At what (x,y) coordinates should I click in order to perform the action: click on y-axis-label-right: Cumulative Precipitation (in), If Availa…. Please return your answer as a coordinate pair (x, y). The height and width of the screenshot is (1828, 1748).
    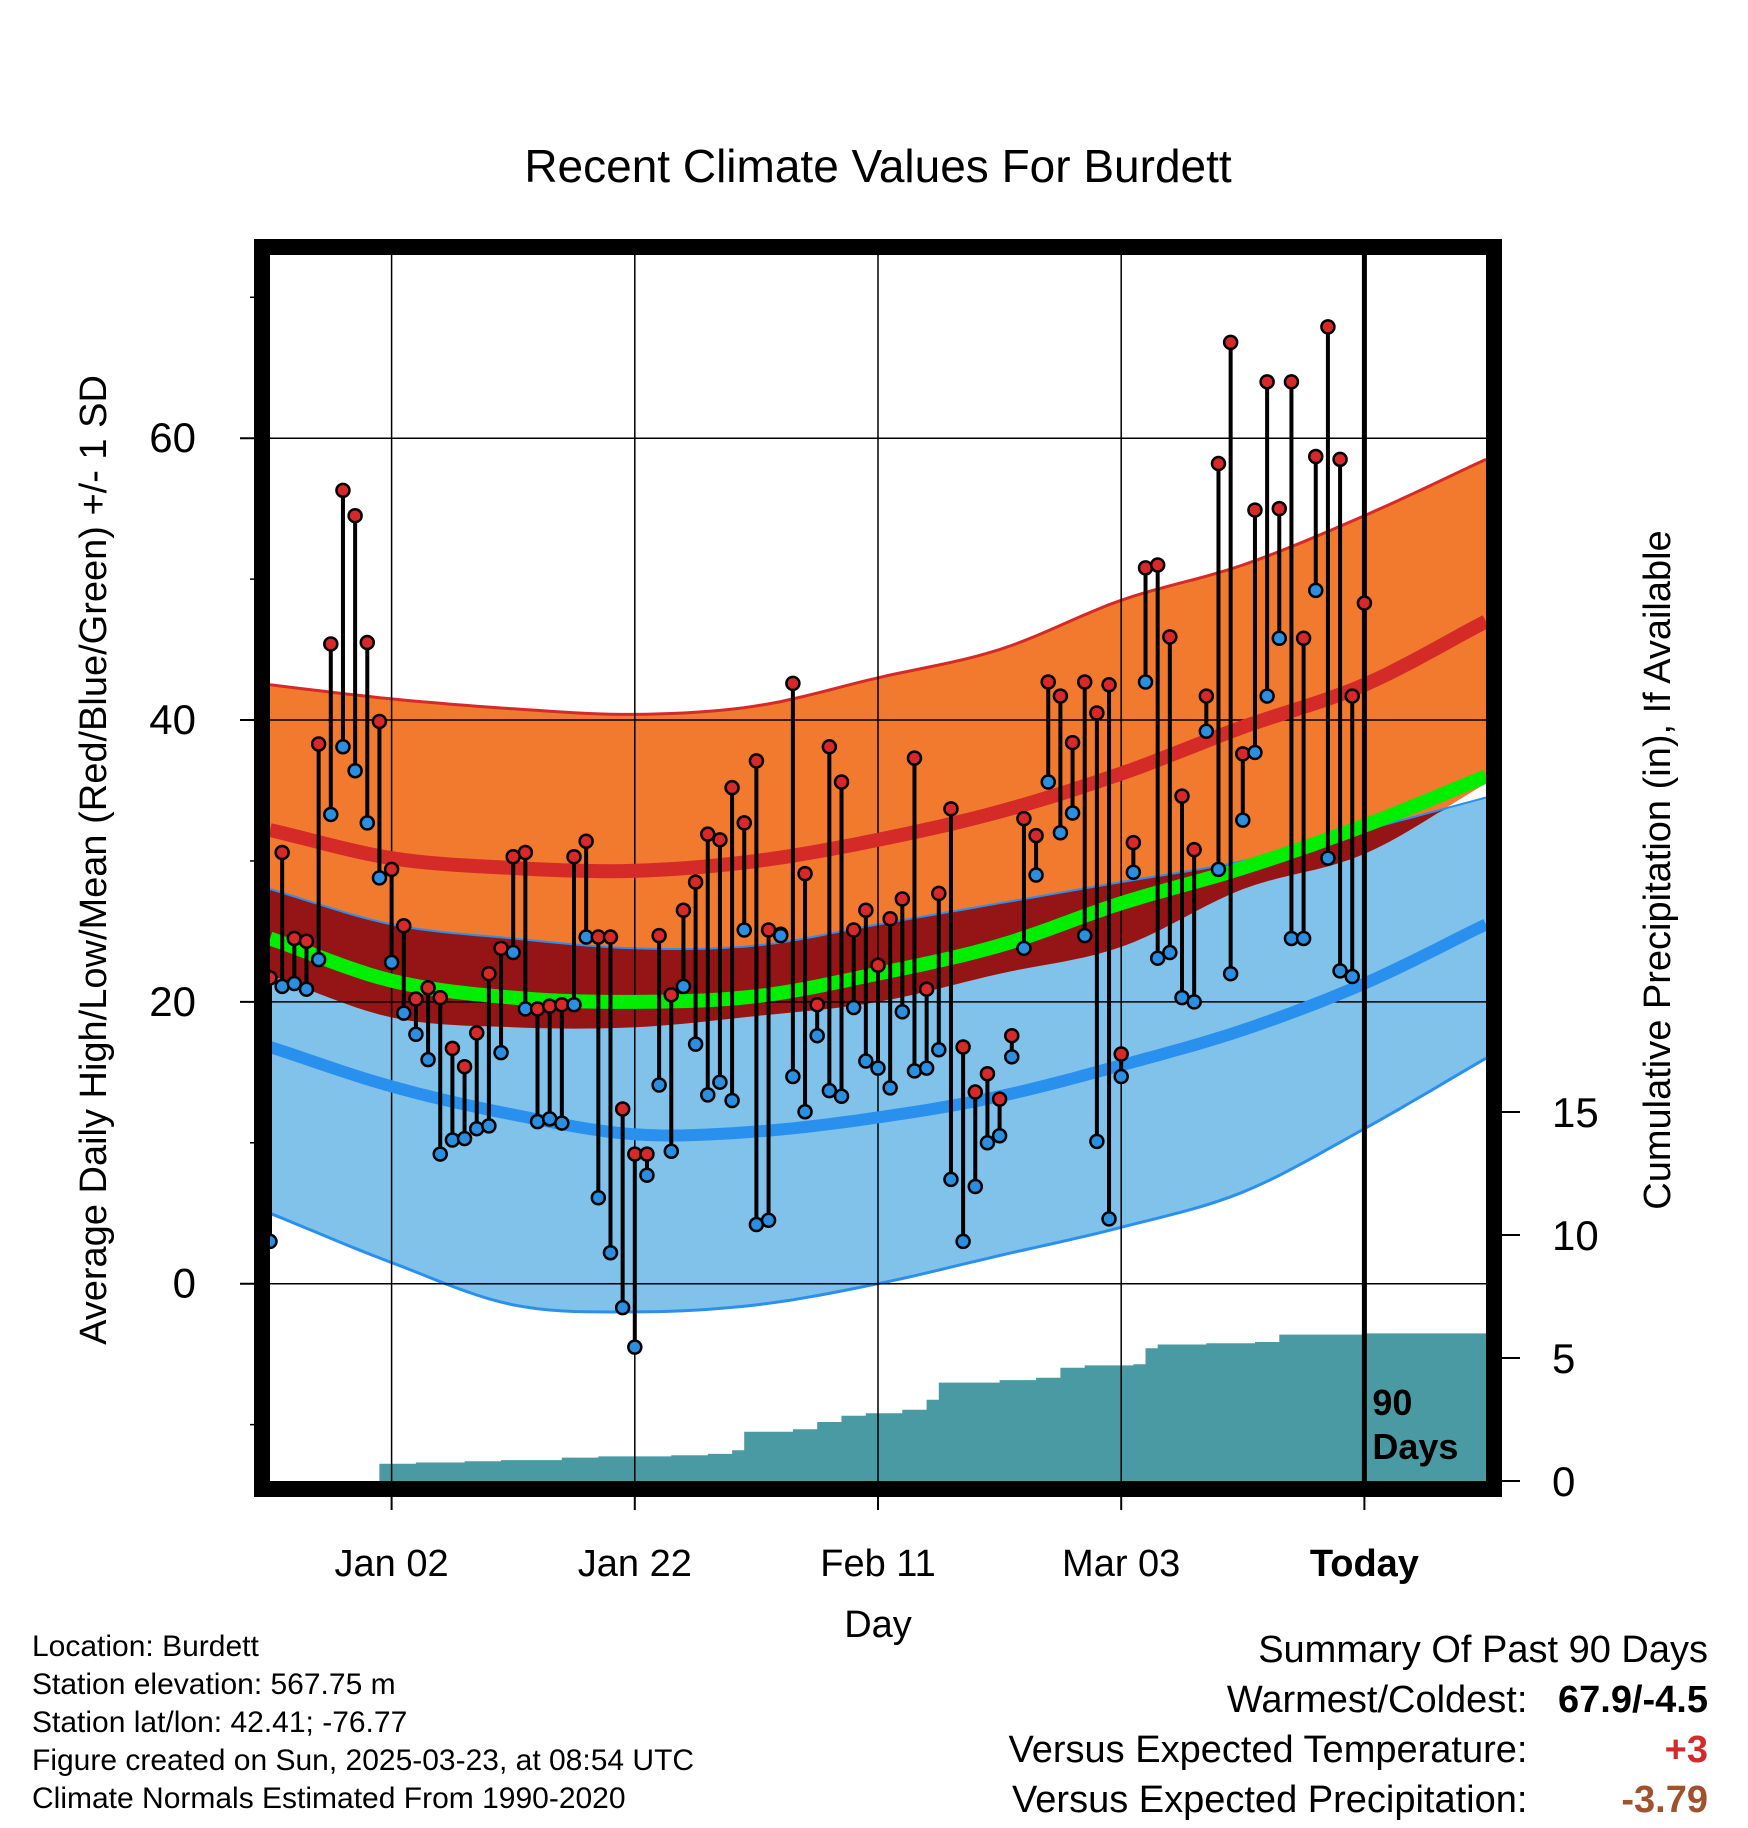
    Looking at the image, I should click on (1658, 869).